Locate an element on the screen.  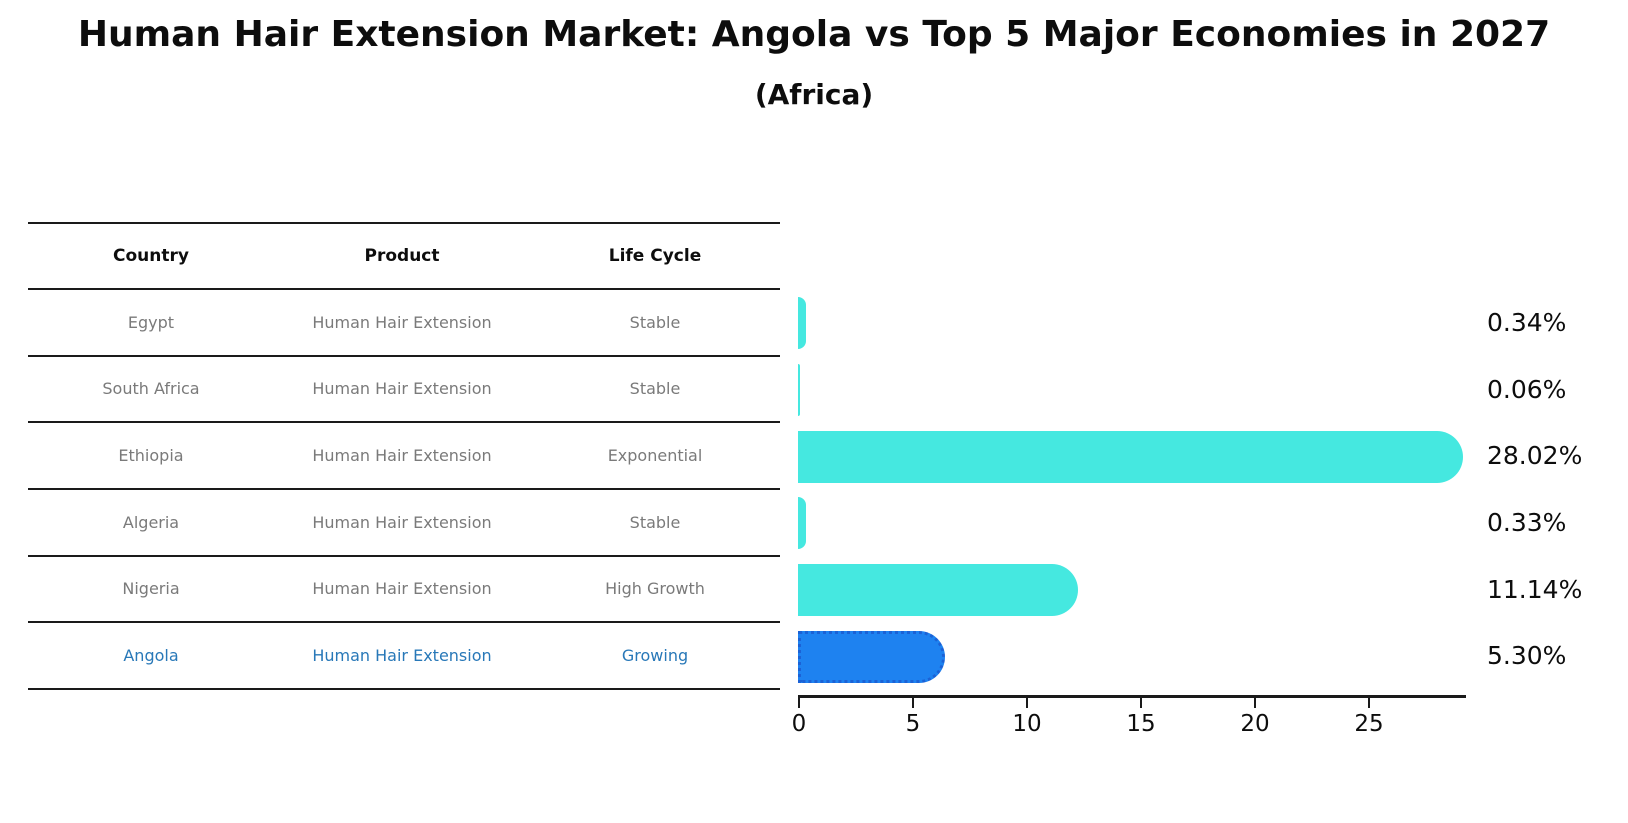
bar-algeria is located at coordinates (802, 523).